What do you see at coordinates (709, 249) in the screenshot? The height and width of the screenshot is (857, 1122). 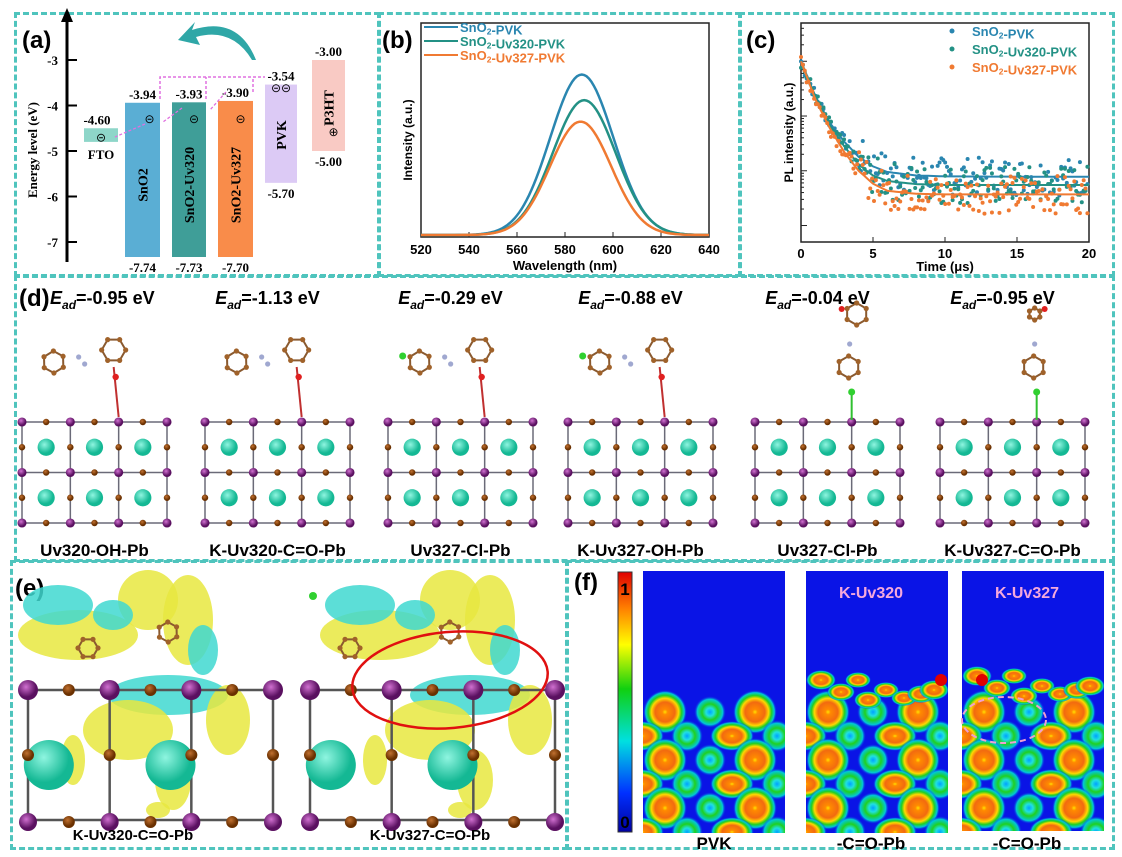 I see `x-tick-label: 640` at bounding box center [709, 249].